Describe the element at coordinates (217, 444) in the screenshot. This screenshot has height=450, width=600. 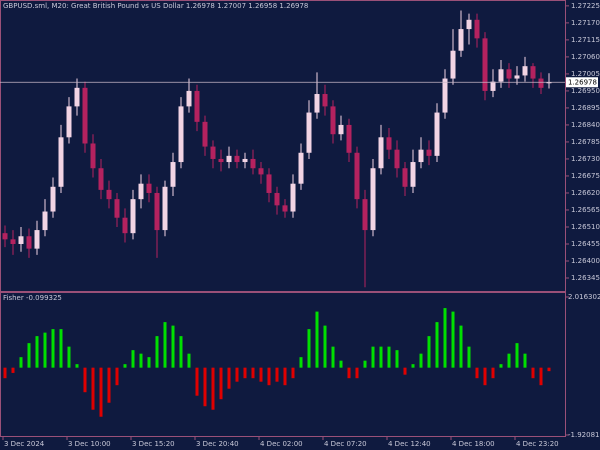
I see `x-tick-label: 3 Dec 20:40` at that location.